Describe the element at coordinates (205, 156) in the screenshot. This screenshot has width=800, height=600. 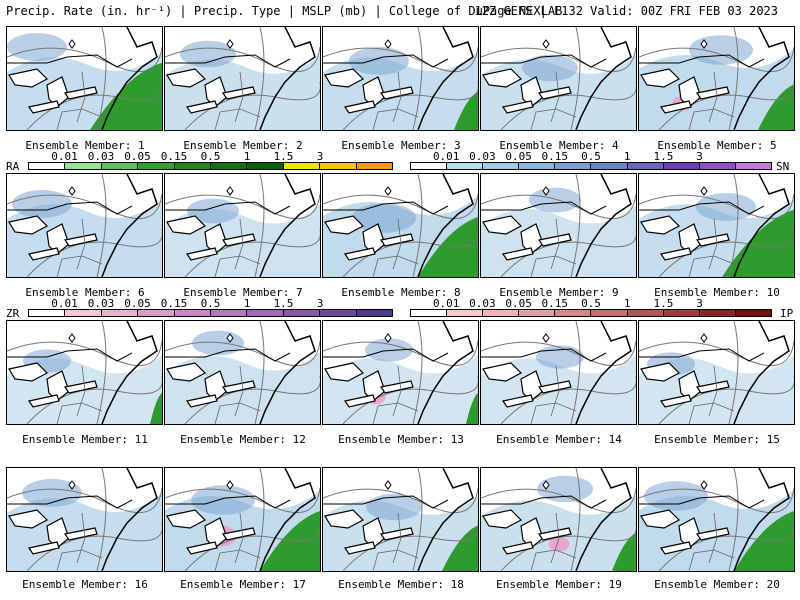
I see `ra-legend-ticks: 0.01 0.03 0.05 0.15 0.5 1 1.5 3` at that location.